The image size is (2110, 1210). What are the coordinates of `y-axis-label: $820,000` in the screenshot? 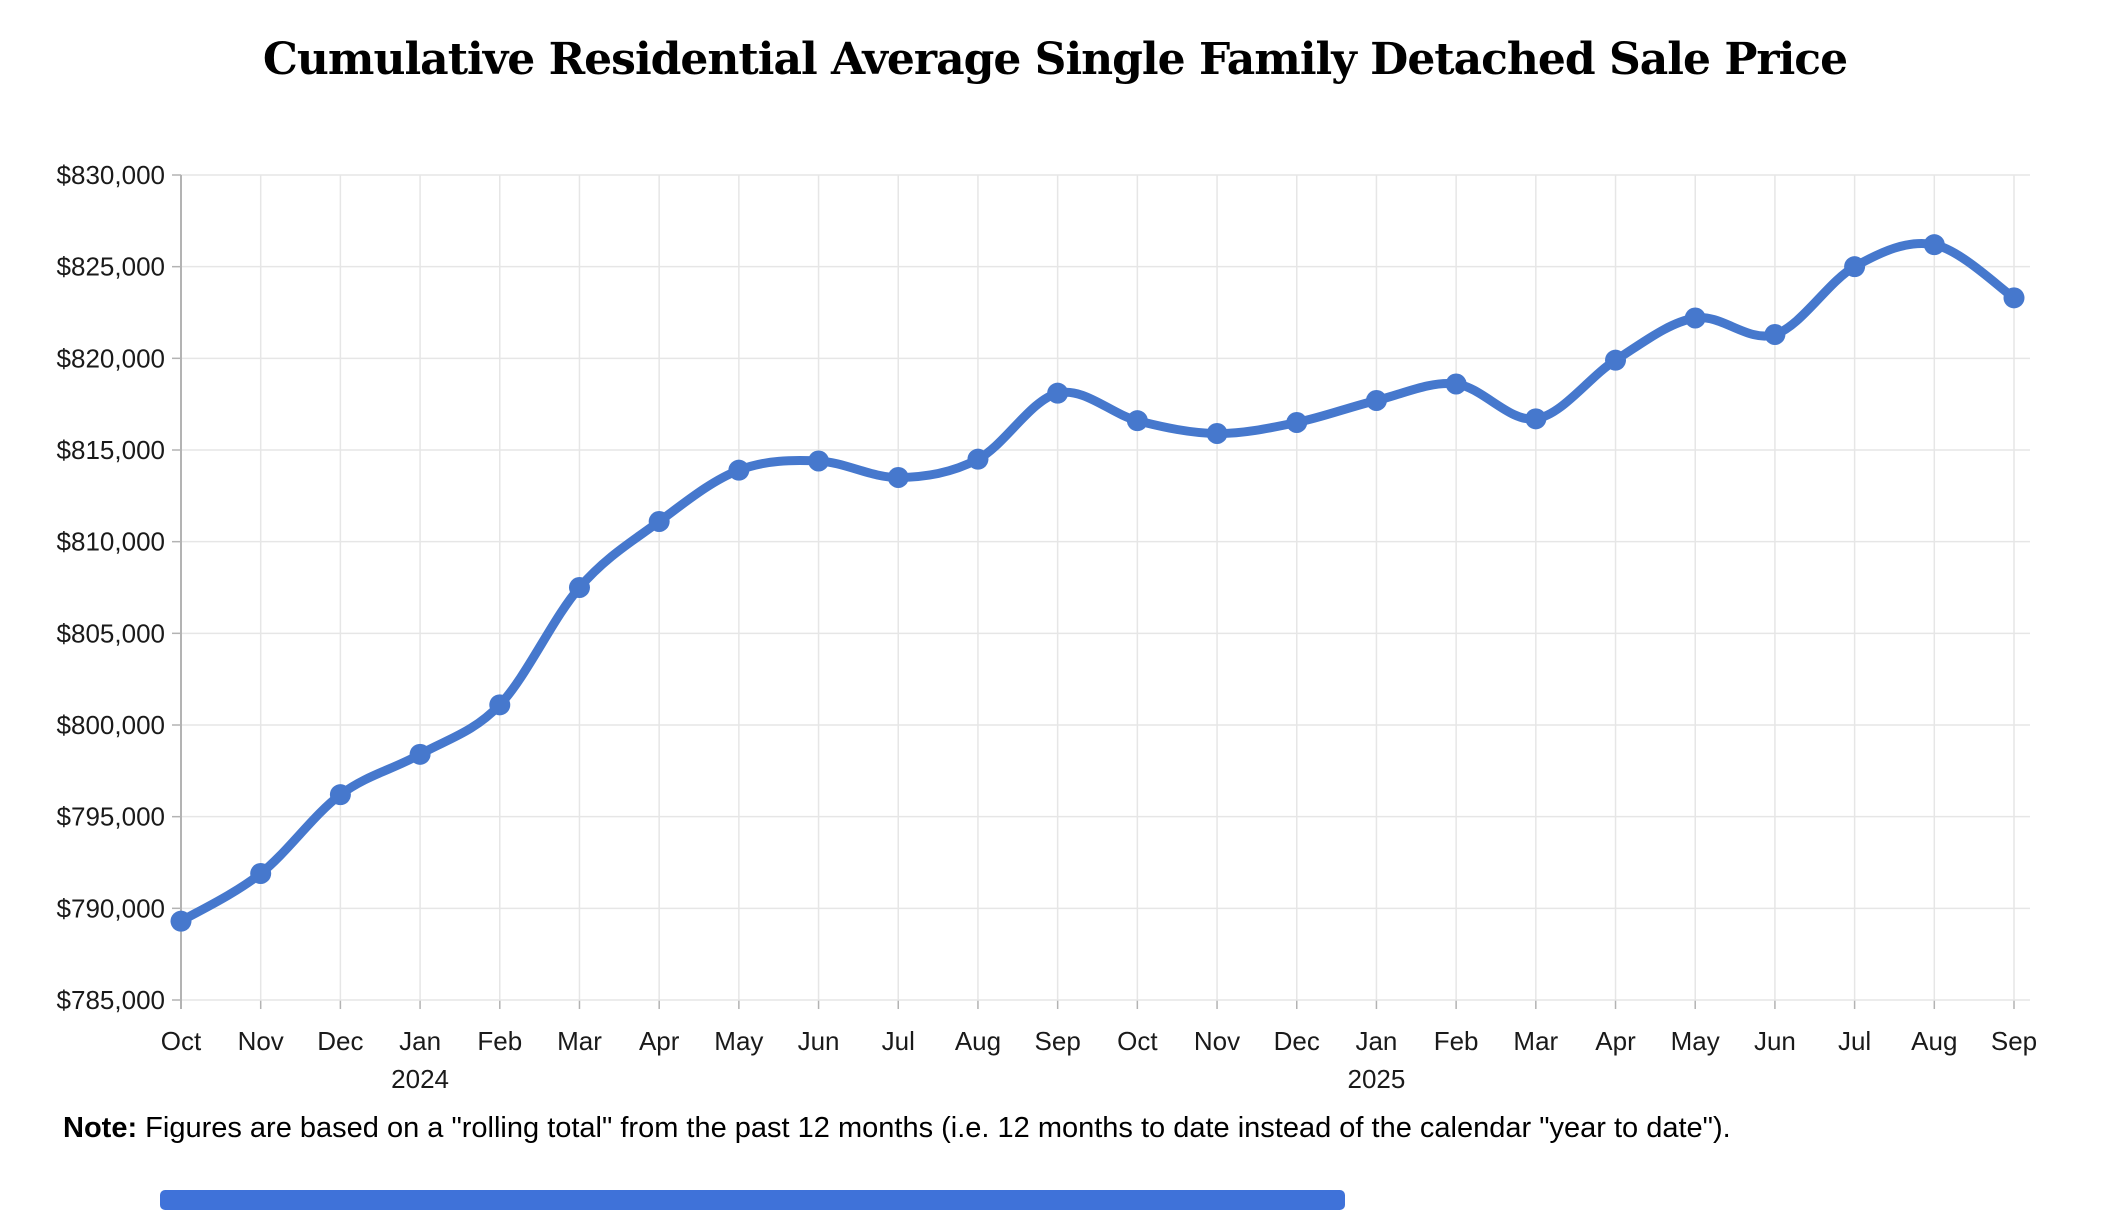 It's located at (111, 358).